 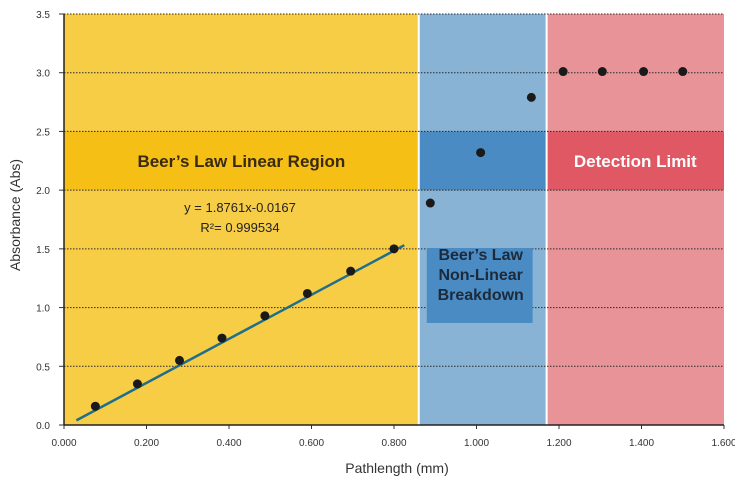 I want to click on x-tick-label-1: 0.200, so click(x=146, y=443).